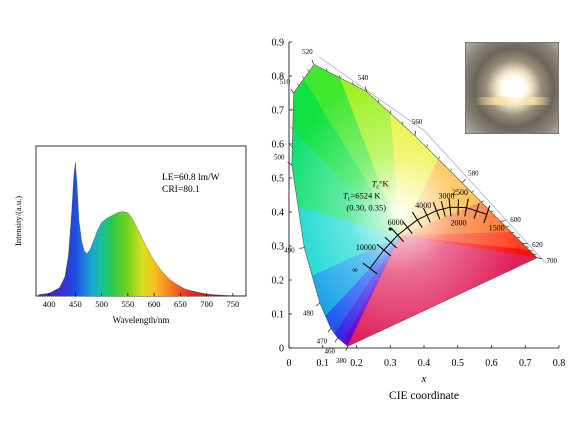 This screenshot has height=424, width=572. What do you see at coordinates (308, 313) in the screenshot?
I see `wavelength-label: 480` at bounding box center [308, 313].